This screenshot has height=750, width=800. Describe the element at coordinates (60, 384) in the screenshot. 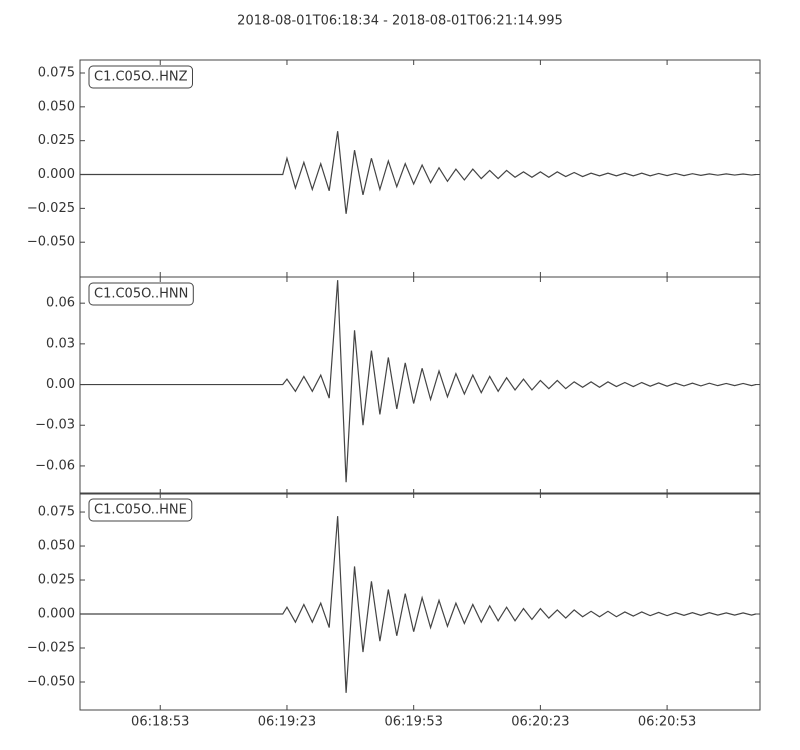

I see `y-tick-label: 0.00` at that location.